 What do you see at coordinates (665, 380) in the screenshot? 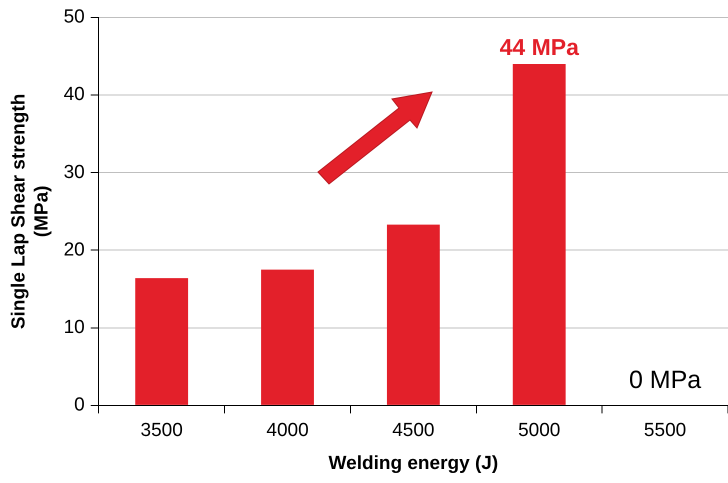
I see `data-label: 0 MPa` at bounding box center [665, 380].